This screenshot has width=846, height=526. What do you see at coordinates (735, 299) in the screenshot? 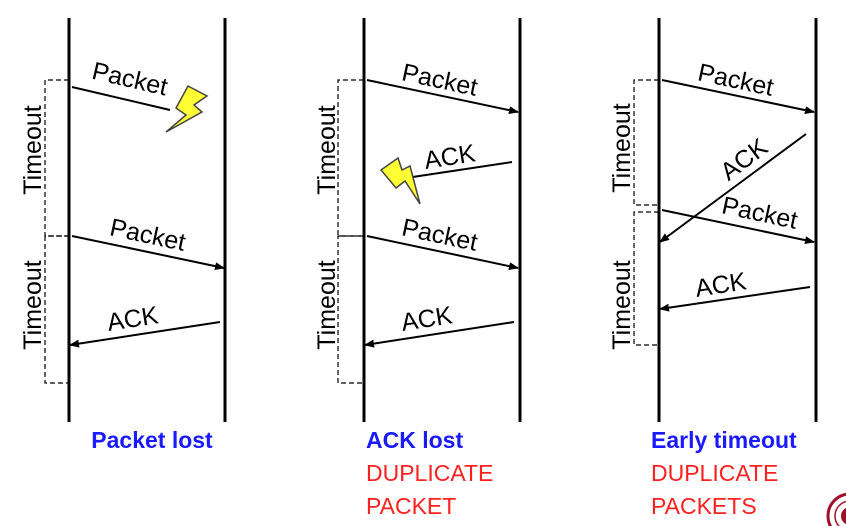
I see `second-ack-arrow` at bounding box center [735, 299].